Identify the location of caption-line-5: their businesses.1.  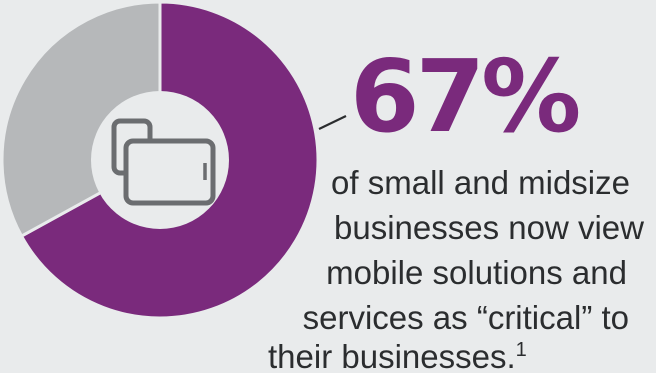
(397, 354).